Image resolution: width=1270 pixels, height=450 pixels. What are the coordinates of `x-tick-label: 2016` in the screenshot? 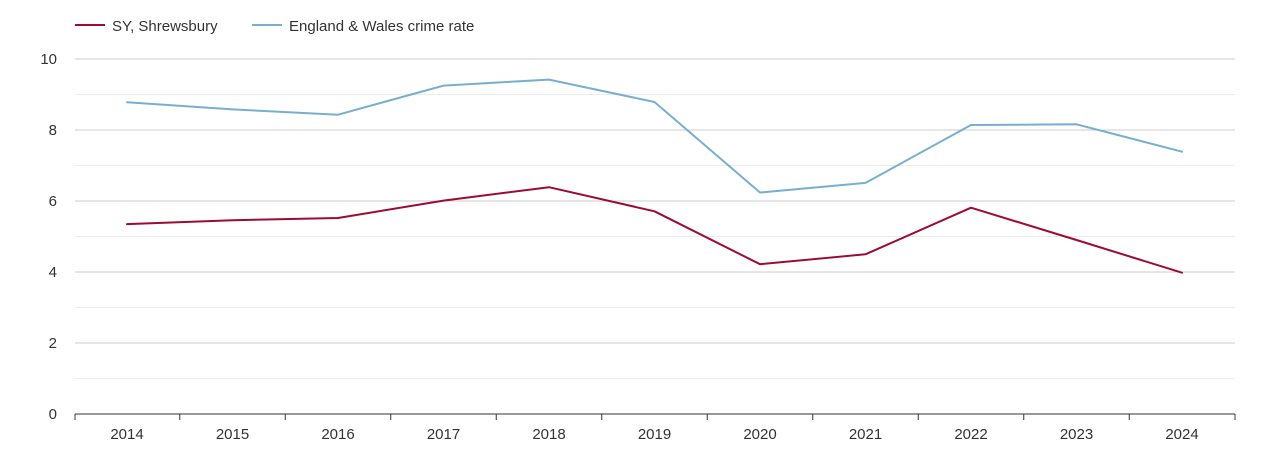 It's located at (337, 434).